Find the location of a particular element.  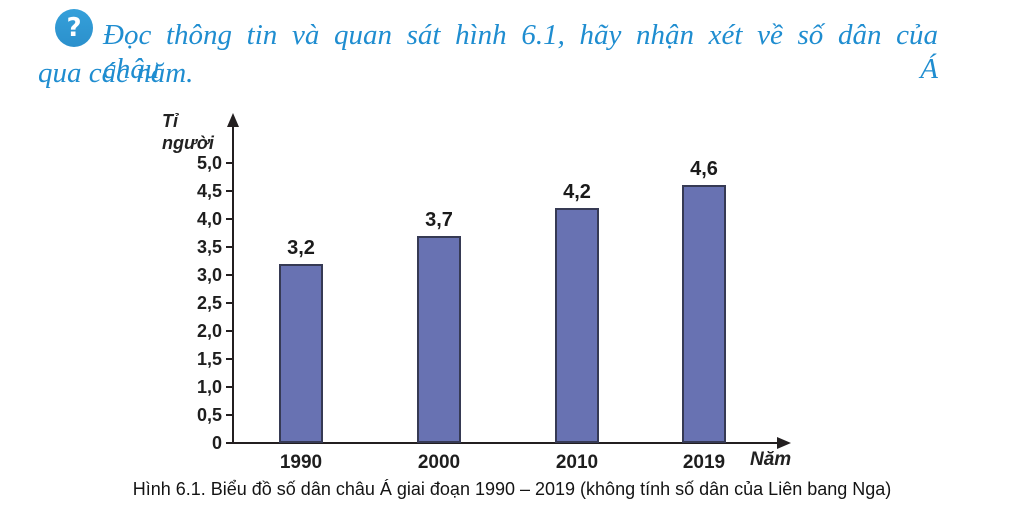

y-axis-line is located at coordinates (233, 285).